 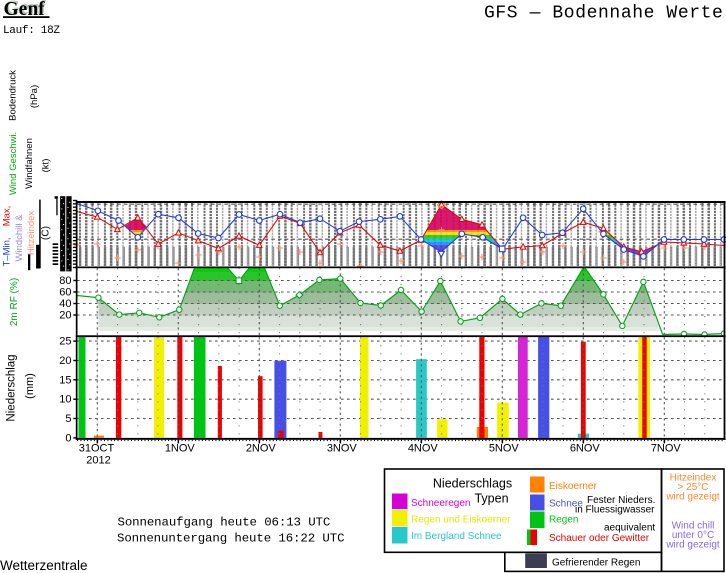 I want to click on svg-text: 5, so click(x=68, y=419).